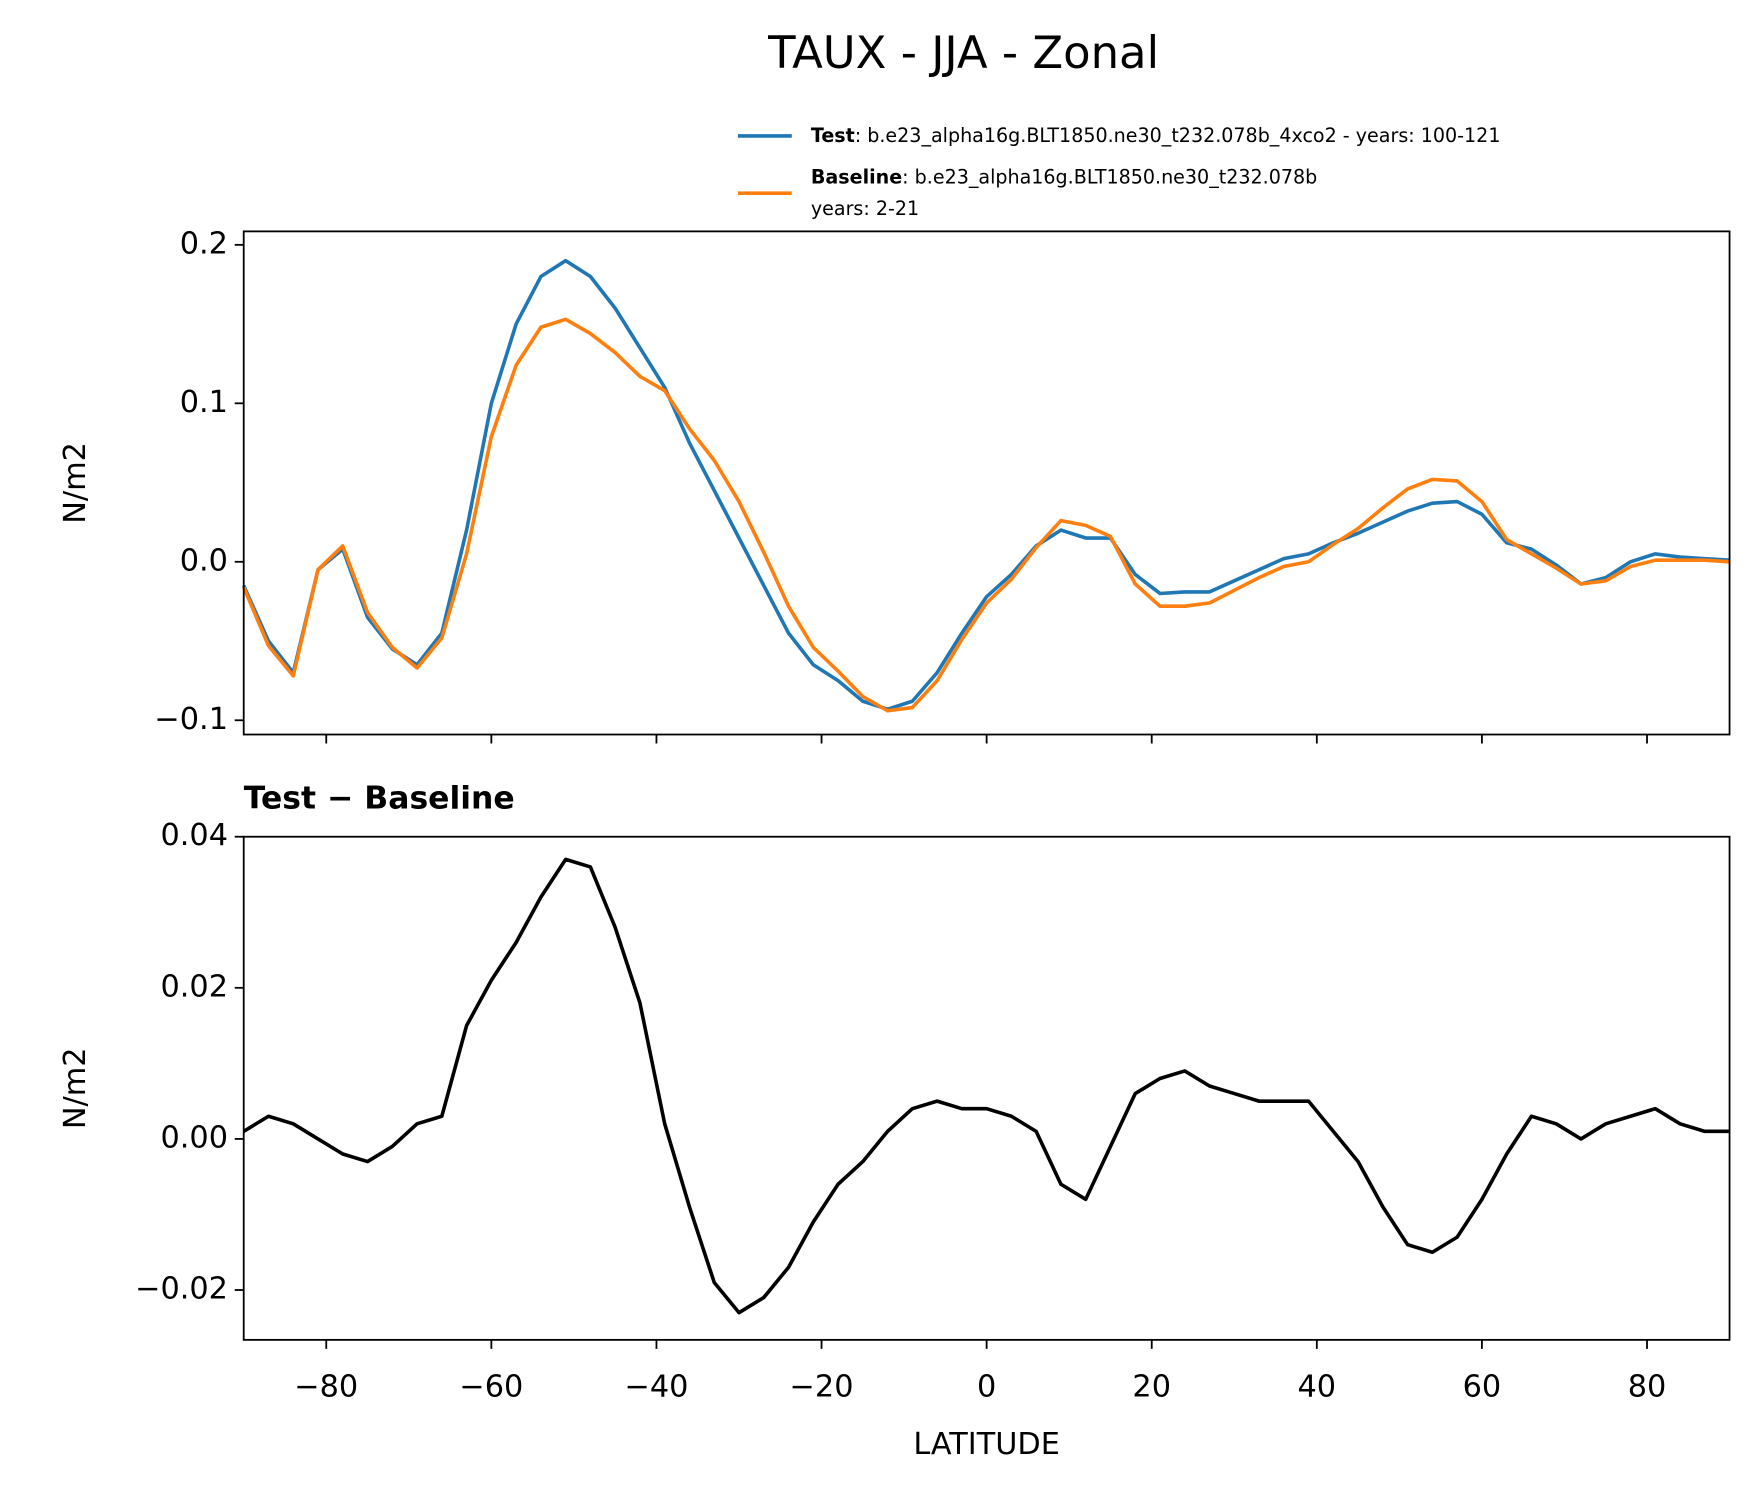 This screenshot has height=1496, width=1761. What do you see at coordinates (986, 1387) in the screenshot?
I see `x-tick-label: 0` at bounding box center [986, 1387].